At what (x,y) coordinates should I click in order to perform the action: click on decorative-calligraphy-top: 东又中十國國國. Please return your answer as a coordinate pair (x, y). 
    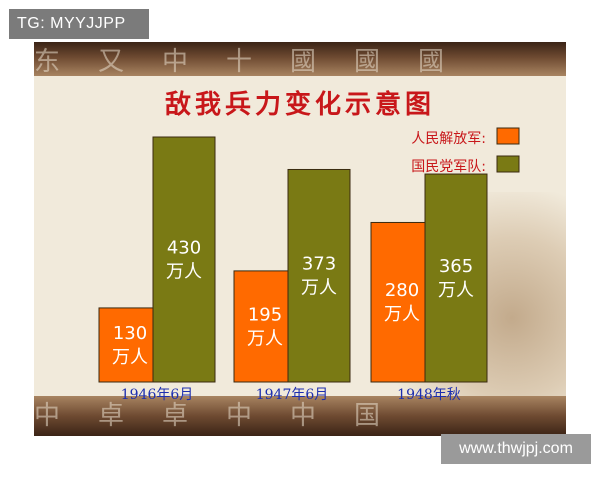
    Looking at the image, I should click on (258, 62).